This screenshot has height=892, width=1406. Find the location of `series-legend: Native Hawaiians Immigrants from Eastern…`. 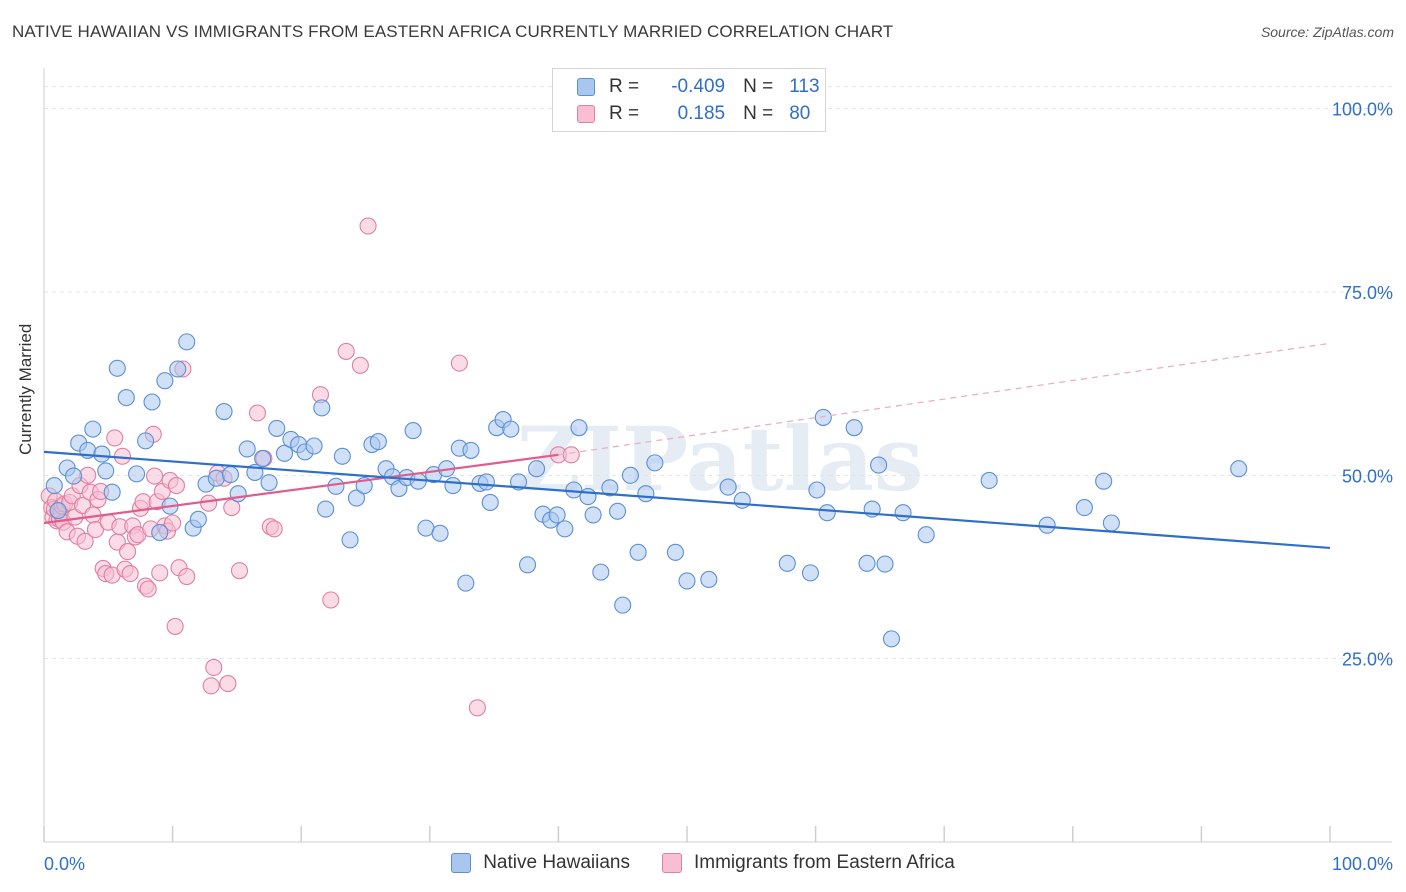

series-legend: Native Hawaiians Immigrants from Eastern… is located at coordinates (703, 863).